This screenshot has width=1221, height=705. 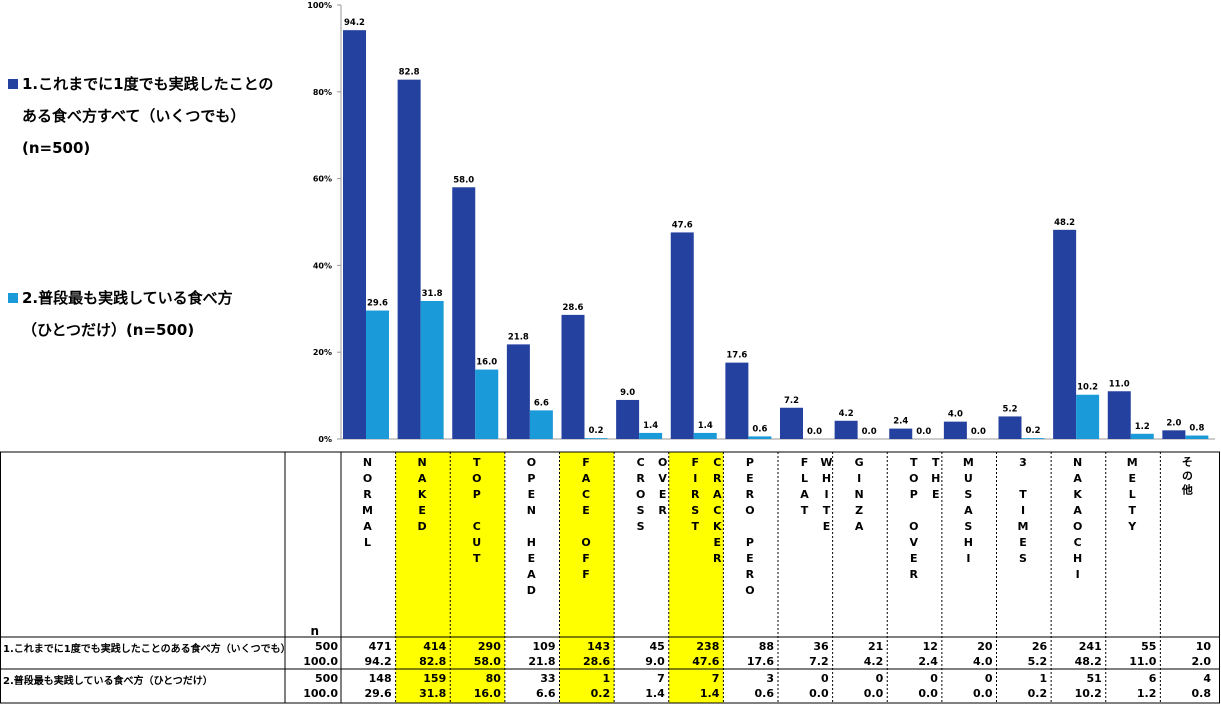 I want to click on value-label: 4.0, so click(x=955, y=415).